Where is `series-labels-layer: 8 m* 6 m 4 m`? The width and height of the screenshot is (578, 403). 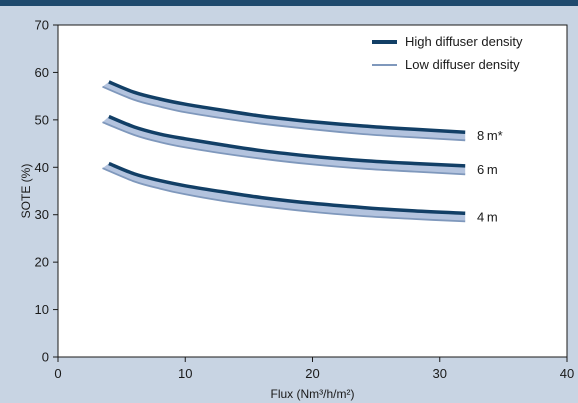 series-labels-layer: 8 m* 6 m 4 m is located at coordinates (490, 176).